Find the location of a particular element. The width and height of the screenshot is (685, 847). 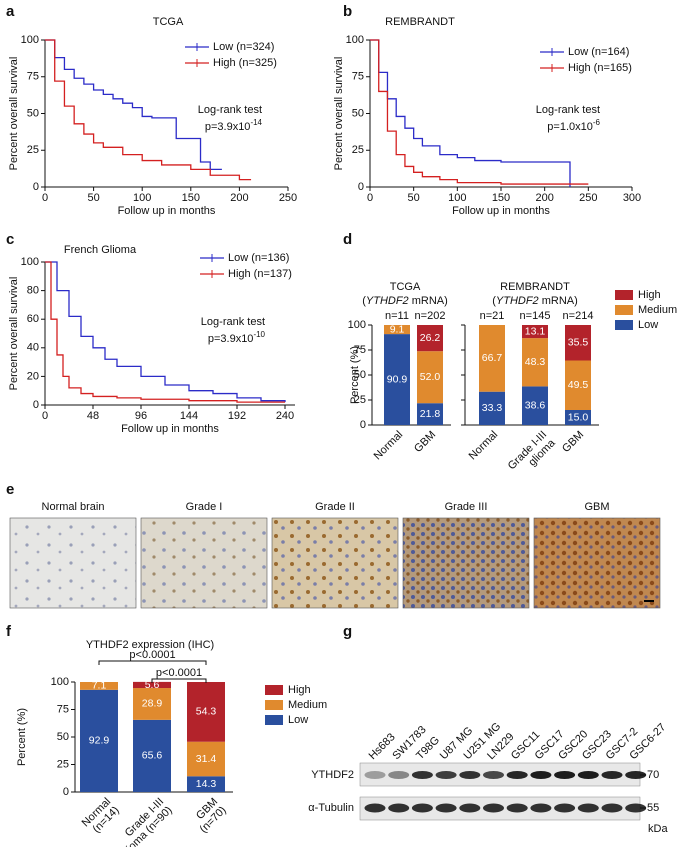

legend-label: Low (n=136) is located at coordinates (258, 258).